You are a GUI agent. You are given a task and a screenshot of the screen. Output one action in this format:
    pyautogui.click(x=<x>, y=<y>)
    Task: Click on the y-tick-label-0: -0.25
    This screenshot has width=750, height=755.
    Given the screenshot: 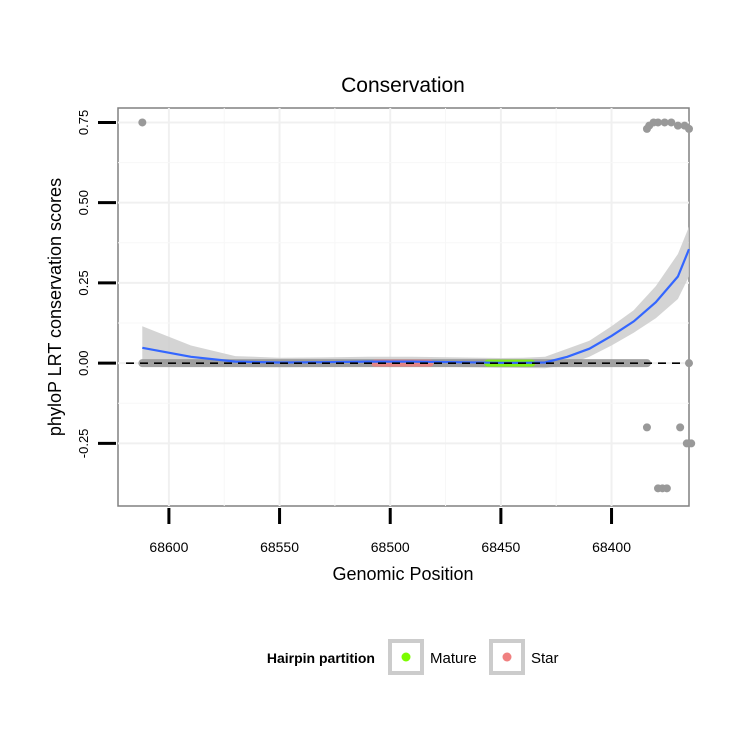 What is the action you would take?
    pyautogui.click(x=83, y=444)
    